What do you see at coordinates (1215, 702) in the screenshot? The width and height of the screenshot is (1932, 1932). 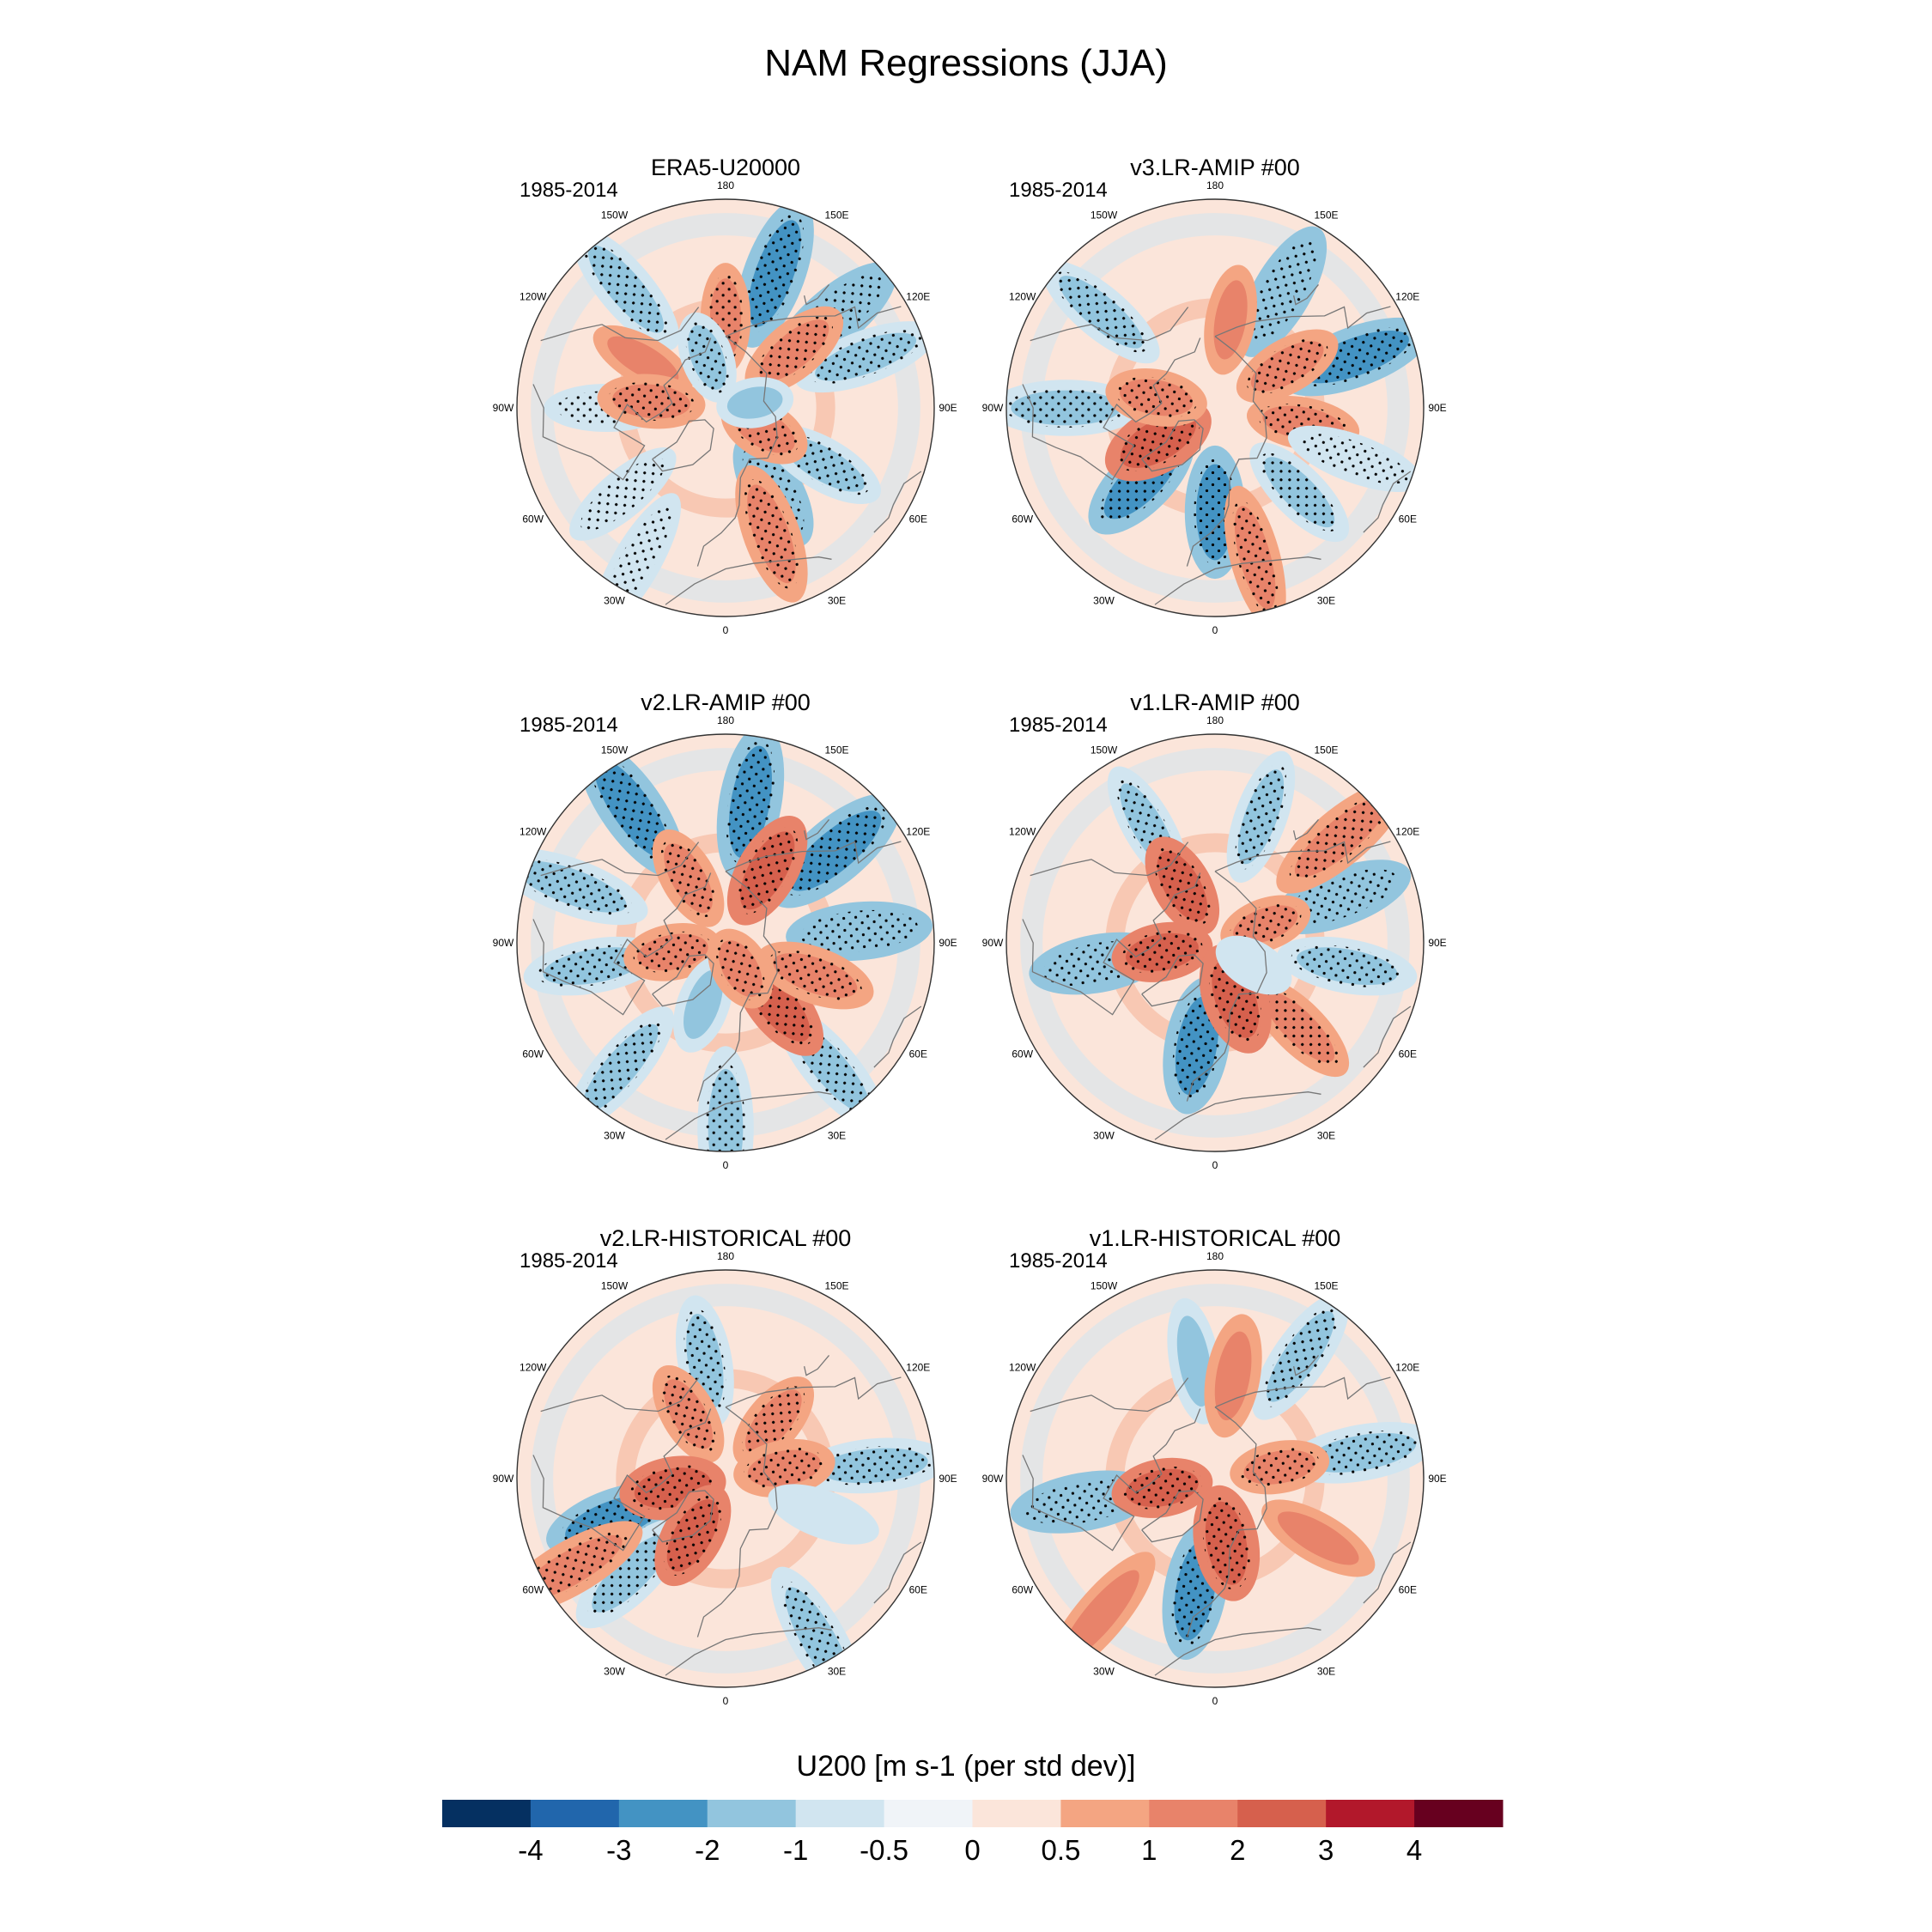 I see `panel-title: v1.LR-AMIP #00` at bounding box center [1215, 702].